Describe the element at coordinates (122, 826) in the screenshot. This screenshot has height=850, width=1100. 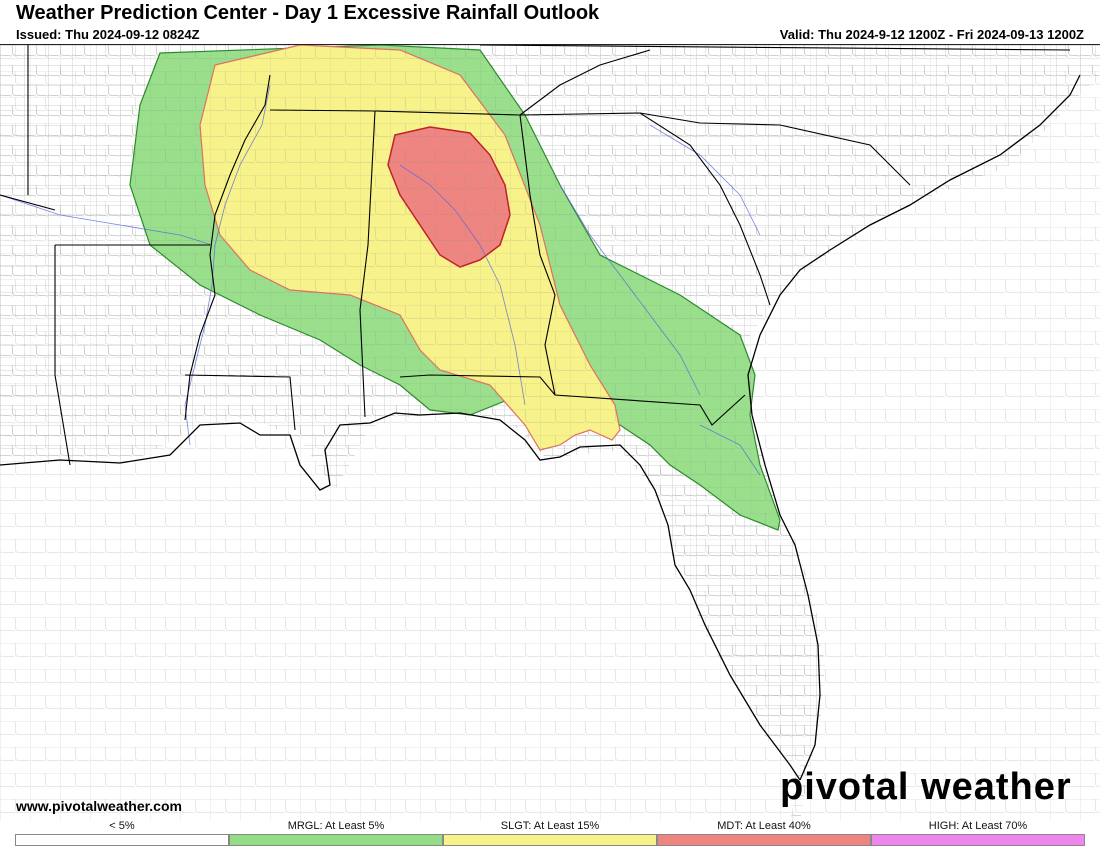
I see `legend-label: < 5%` at that location.